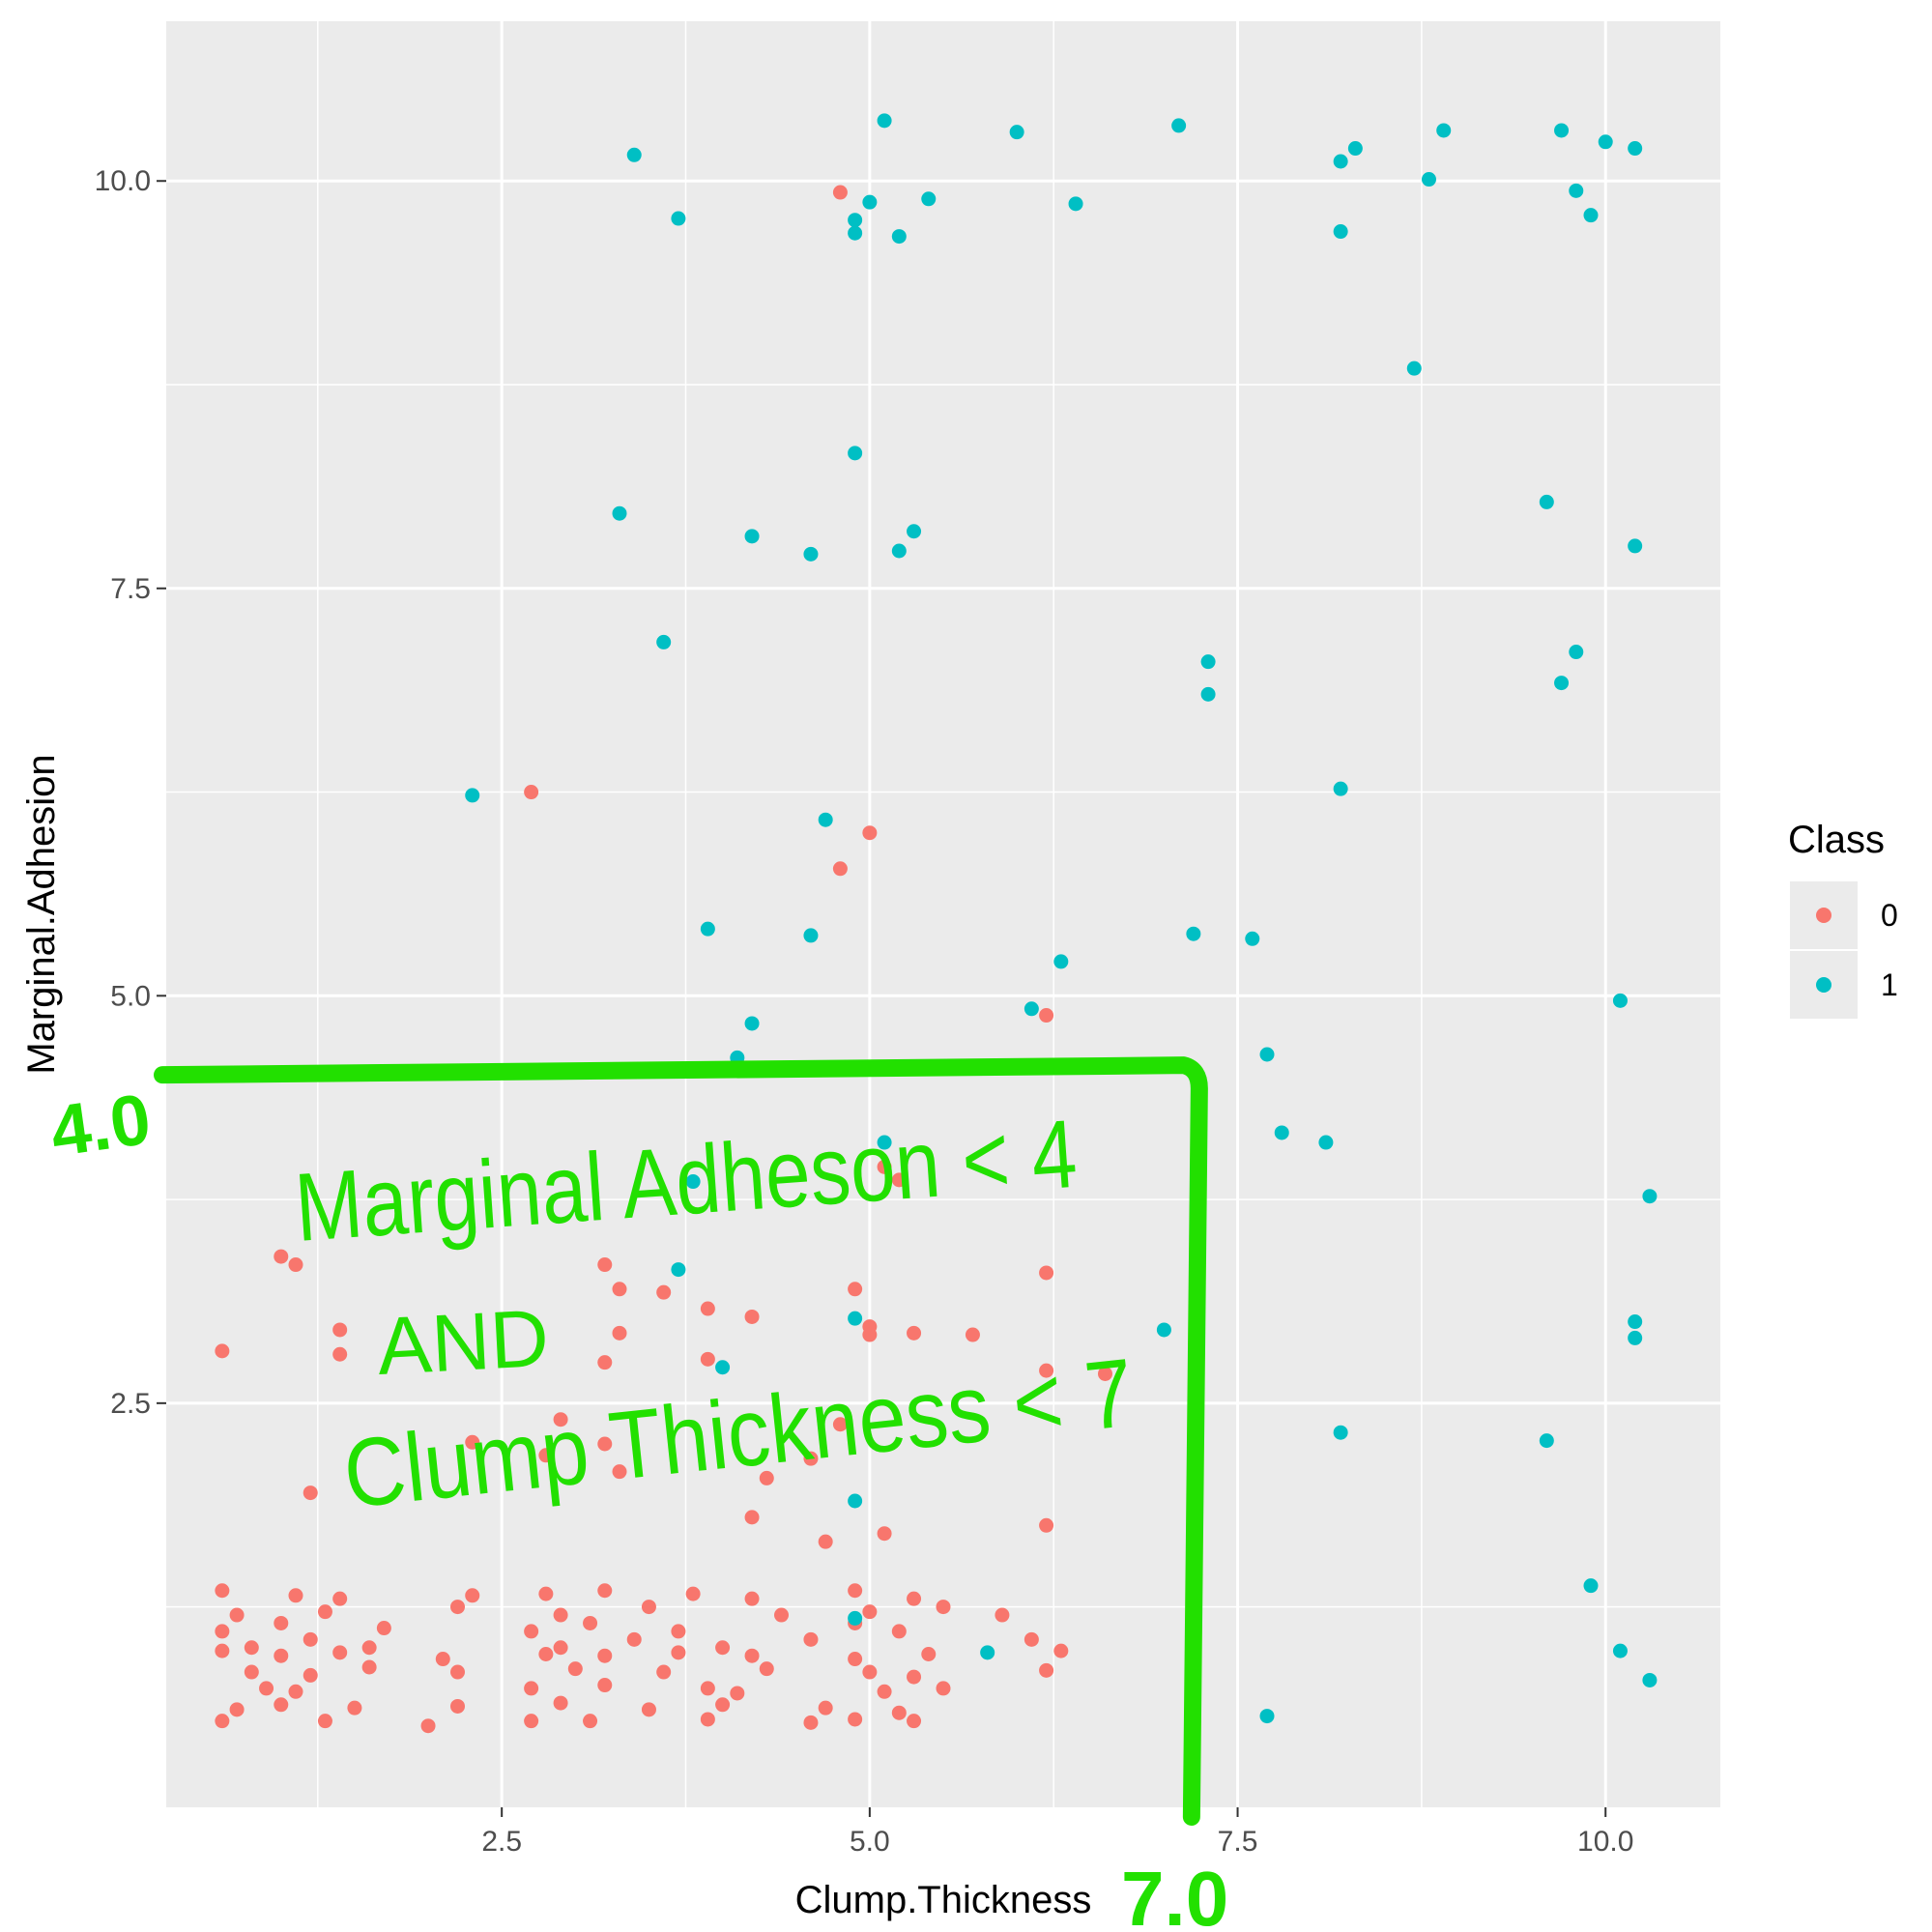  I want to click on y-tick-label: 10.0, so click(123, 181).